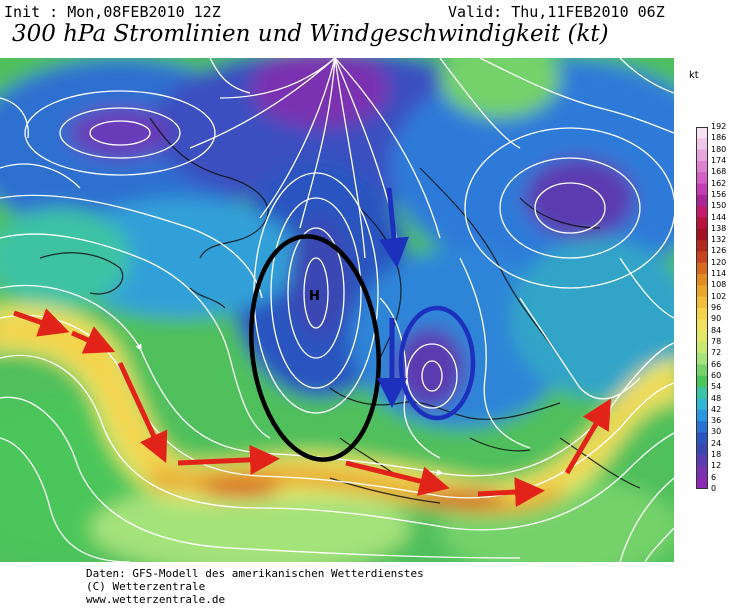  I want to click on colorbar-tick-label: 0, so click(714, 488).